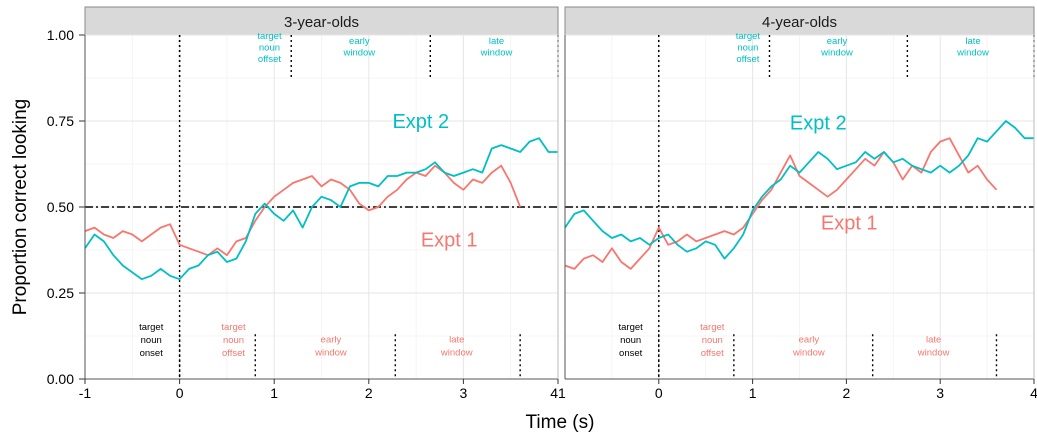  Describe the element at coordinates (60, 293) in the screenshot. I see `y-tick-label: 0.25` at that location.